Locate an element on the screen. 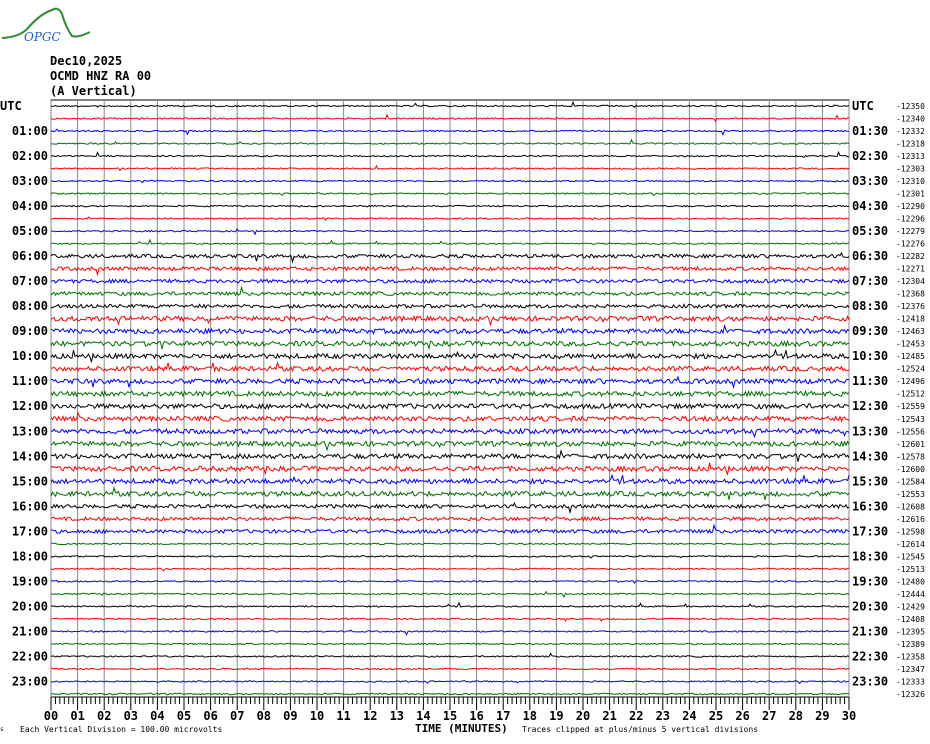 The image size is (930, 744). right-time-label: 09:30 is located at coordinates (870, 331).